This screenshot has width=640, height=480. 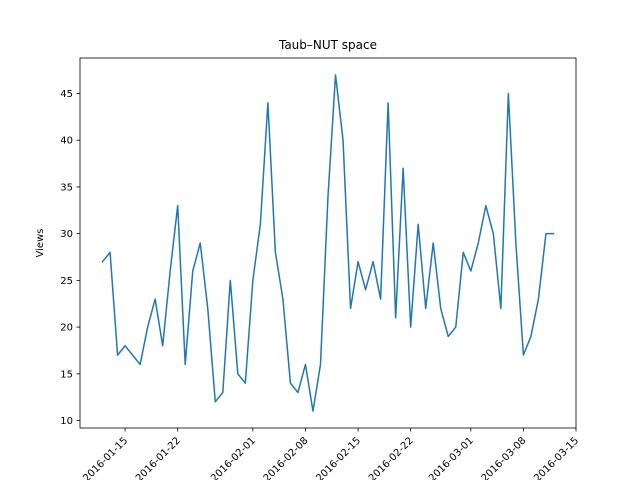 I want to click on y-axis-title: Views, so click(x=40, y=243).